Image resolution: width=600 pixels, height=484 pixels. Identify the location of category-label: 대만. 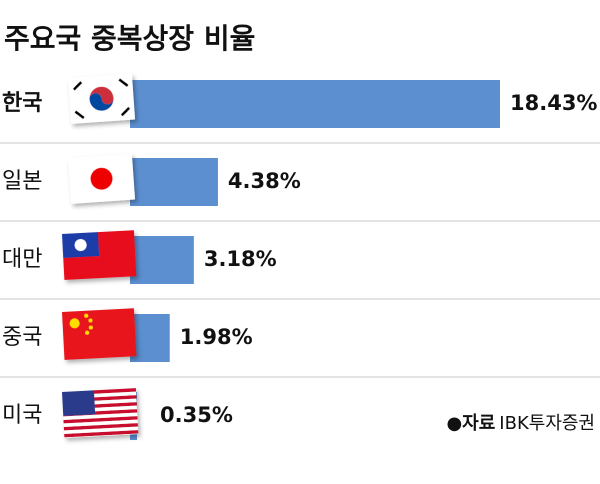
(22, 259).